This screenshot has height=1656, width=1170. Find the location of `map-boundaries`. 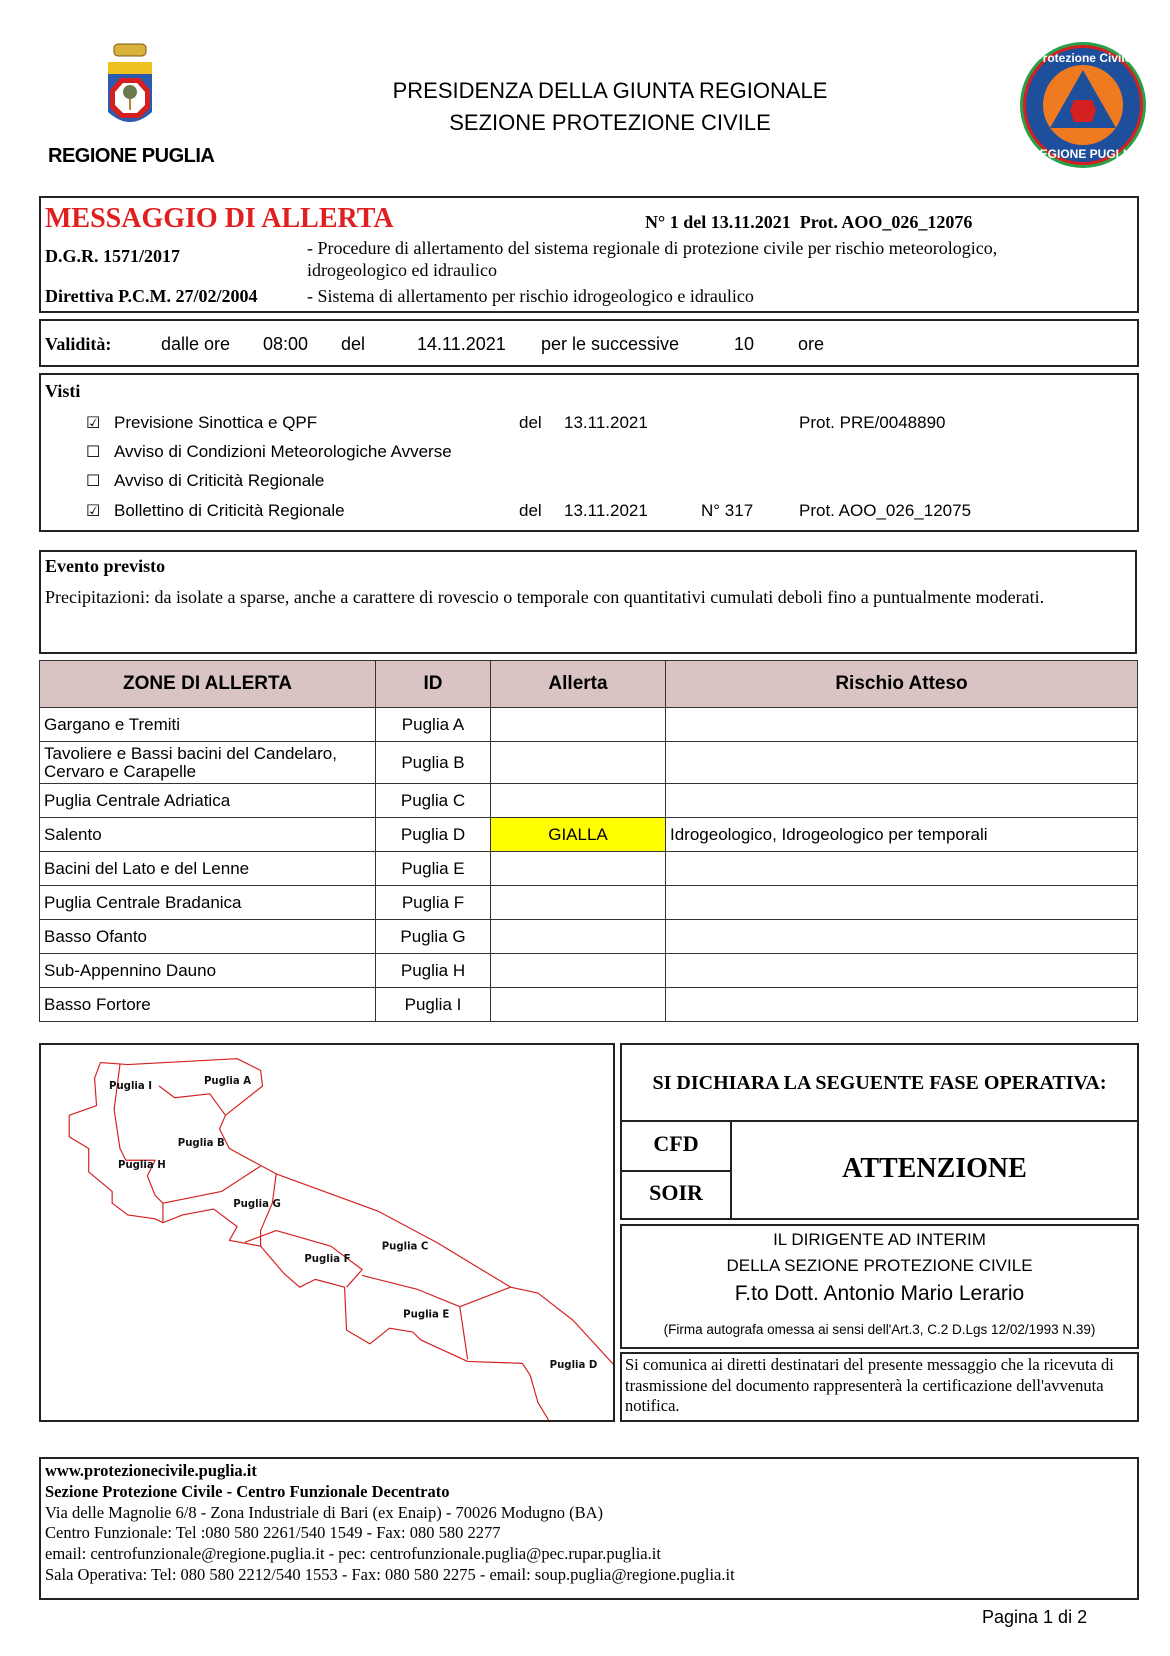

map-boundaries is located at coordinates (312, 1212).